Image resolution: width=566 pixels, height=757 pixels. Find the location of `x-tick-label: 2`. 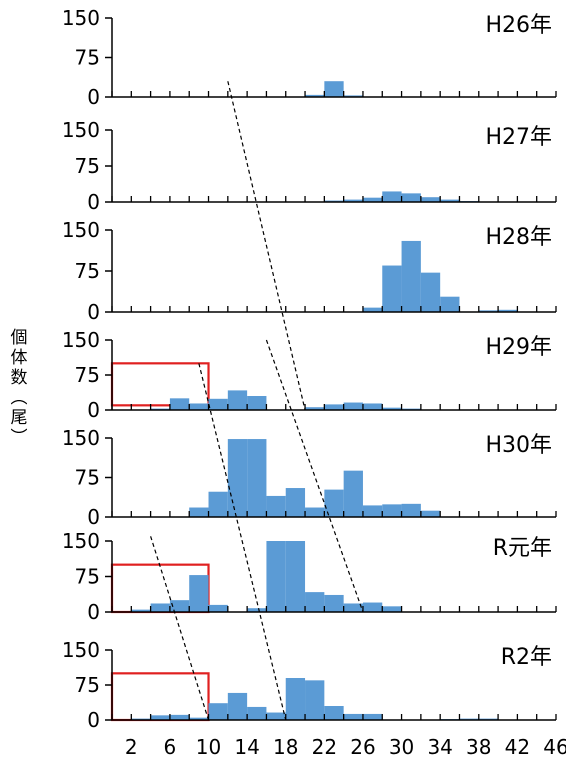

x-tick-label: 2 is located at coordinates (131, 746).